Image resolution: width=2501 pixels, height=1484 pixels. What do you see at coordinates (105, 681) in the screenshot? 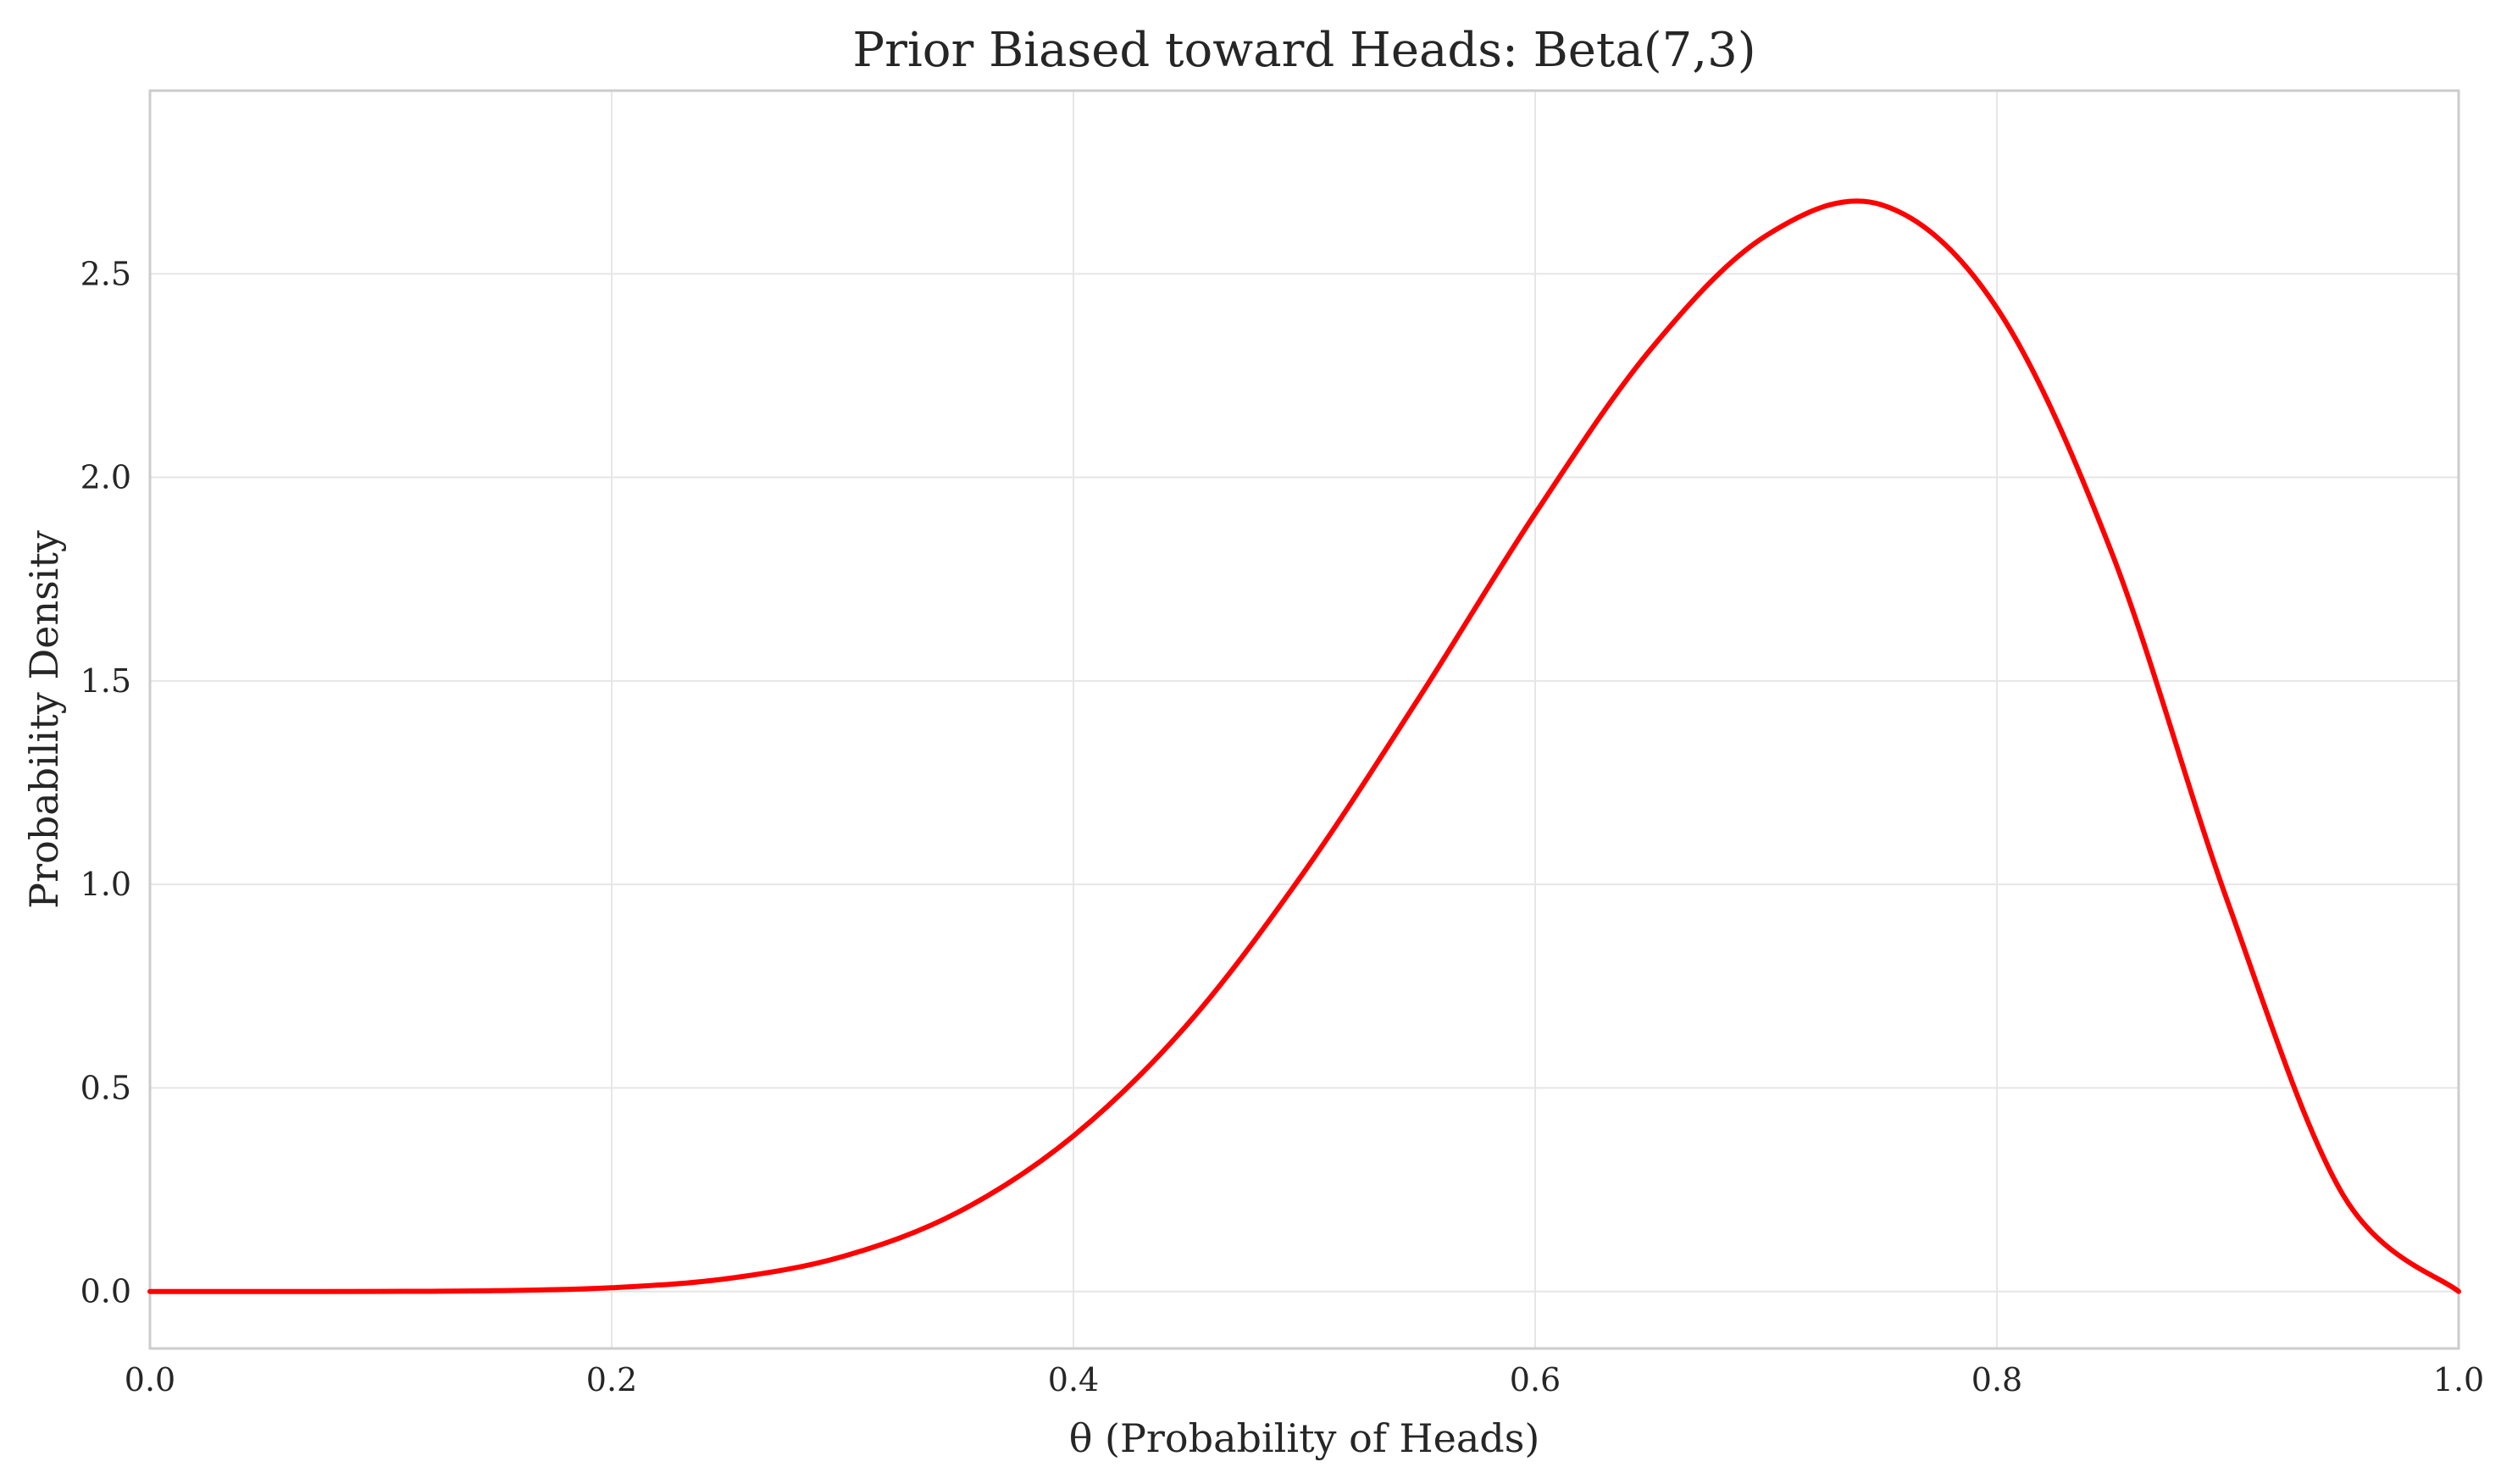
I see `y-tick-label: 1.5` at bounding box center [105, 681].